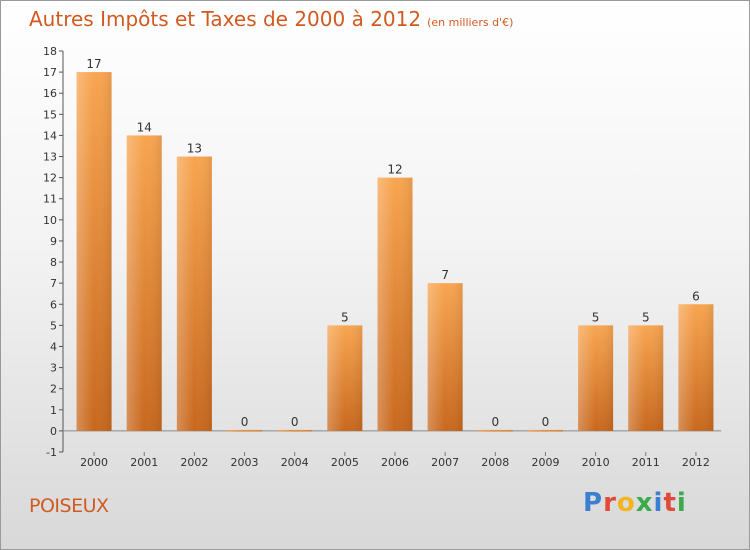 Image resolution: width=750 pixels, height=550 pixels. What do you see at coordinates (50, 51) in the screenshot?
I see `y-tick-label: 18` at bounding box center [50, 51].